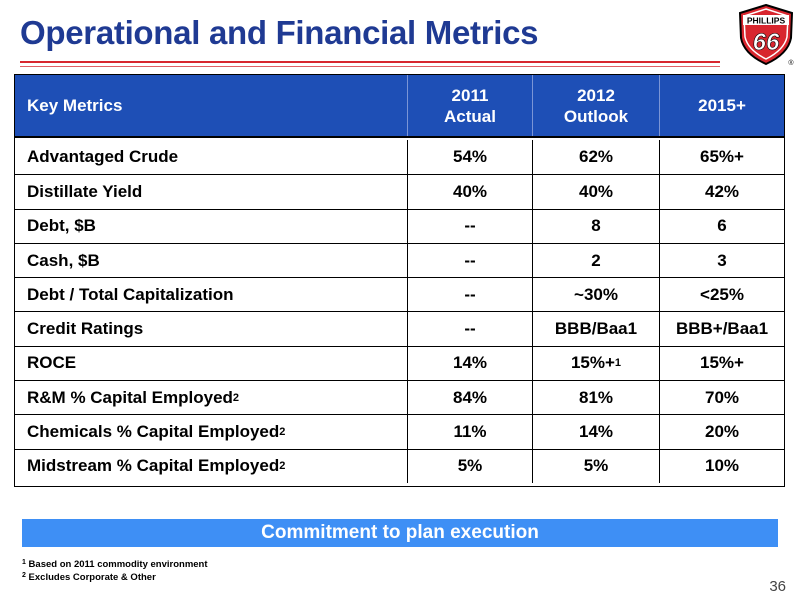 The width and height of the screenshot is (800, 600). Describe the element at coordinates (24, 575) in the screenshot. I see `footnote-2-mark: 2` at that location.